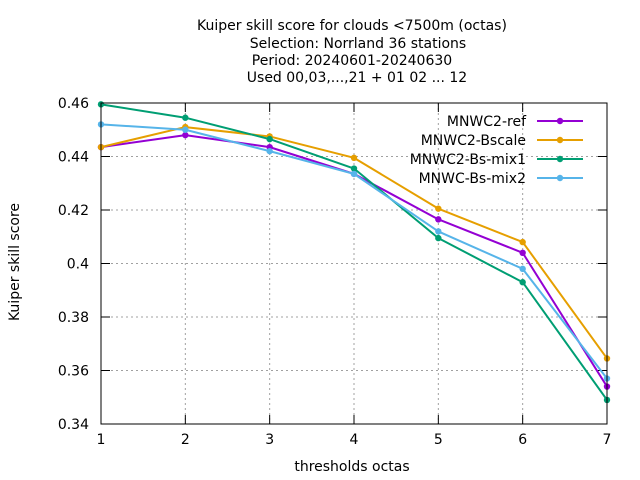 The width and height of the screenshot is (640, 480). I want to click on title-line-4: Used 00,03,...,21 + 01 02 ... 12, so click(357, 78).